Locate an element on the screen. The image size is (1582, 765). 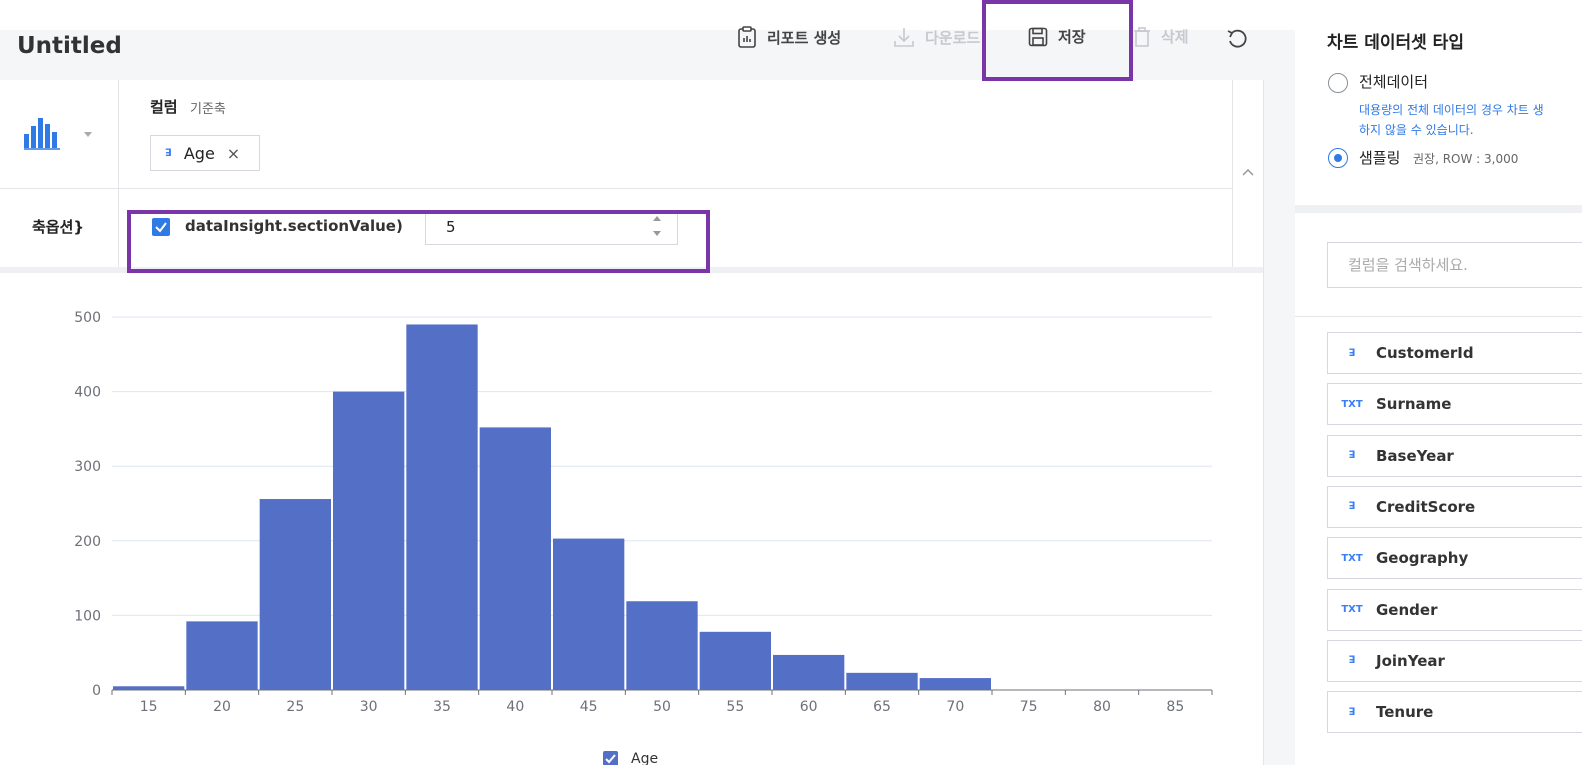
column-item-label: JoinYear is located at coordinates (1410, 660).